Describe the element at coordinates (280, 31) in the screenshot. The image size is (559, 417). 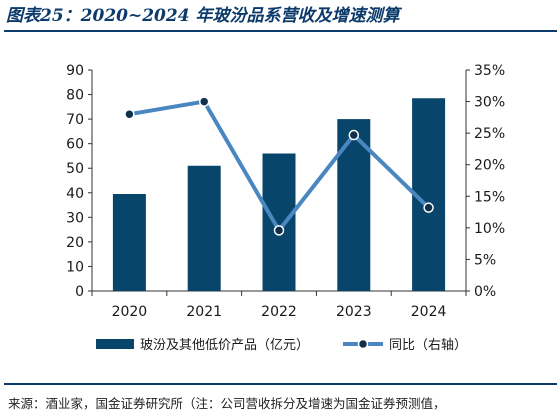
I see `title-divider` at that location.